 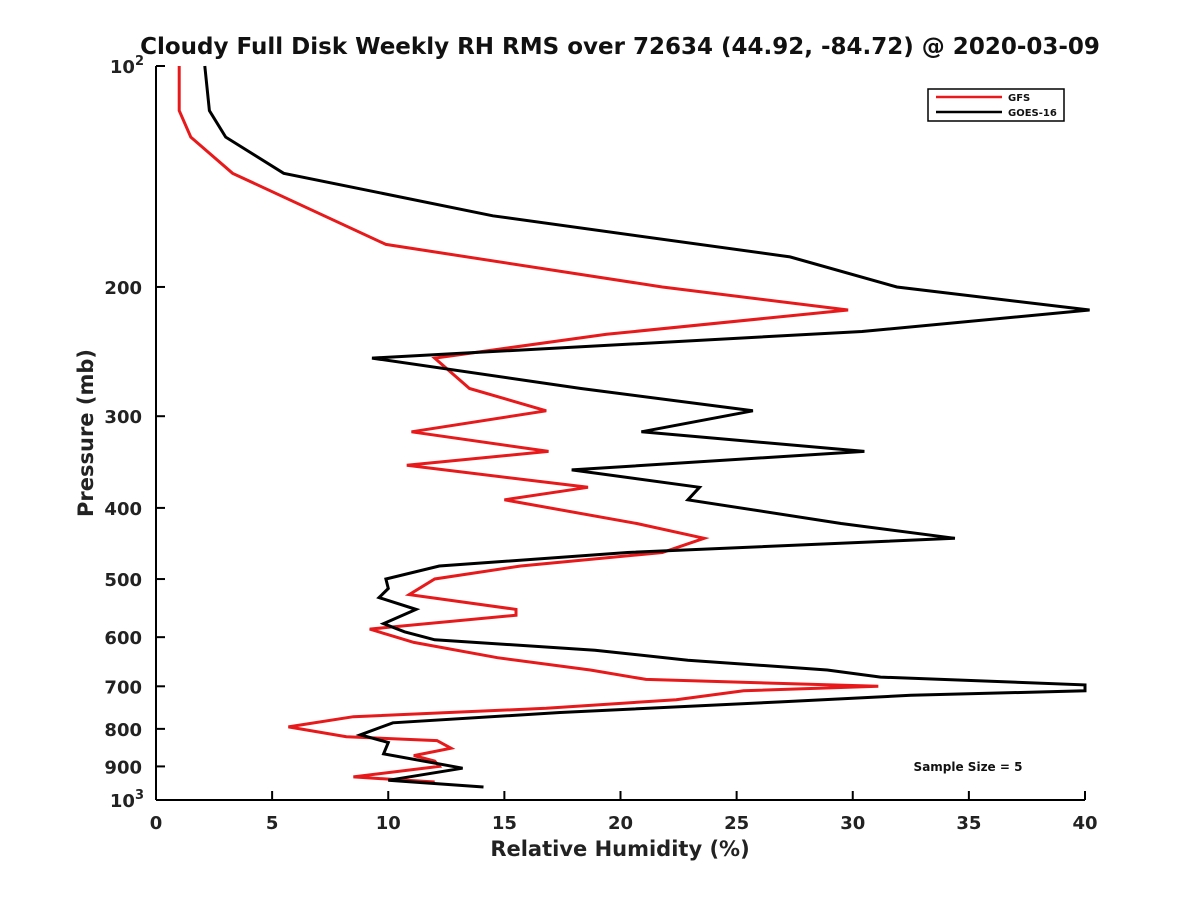 I want to click on x-tick-label: 20, so click(x=620, y=823).